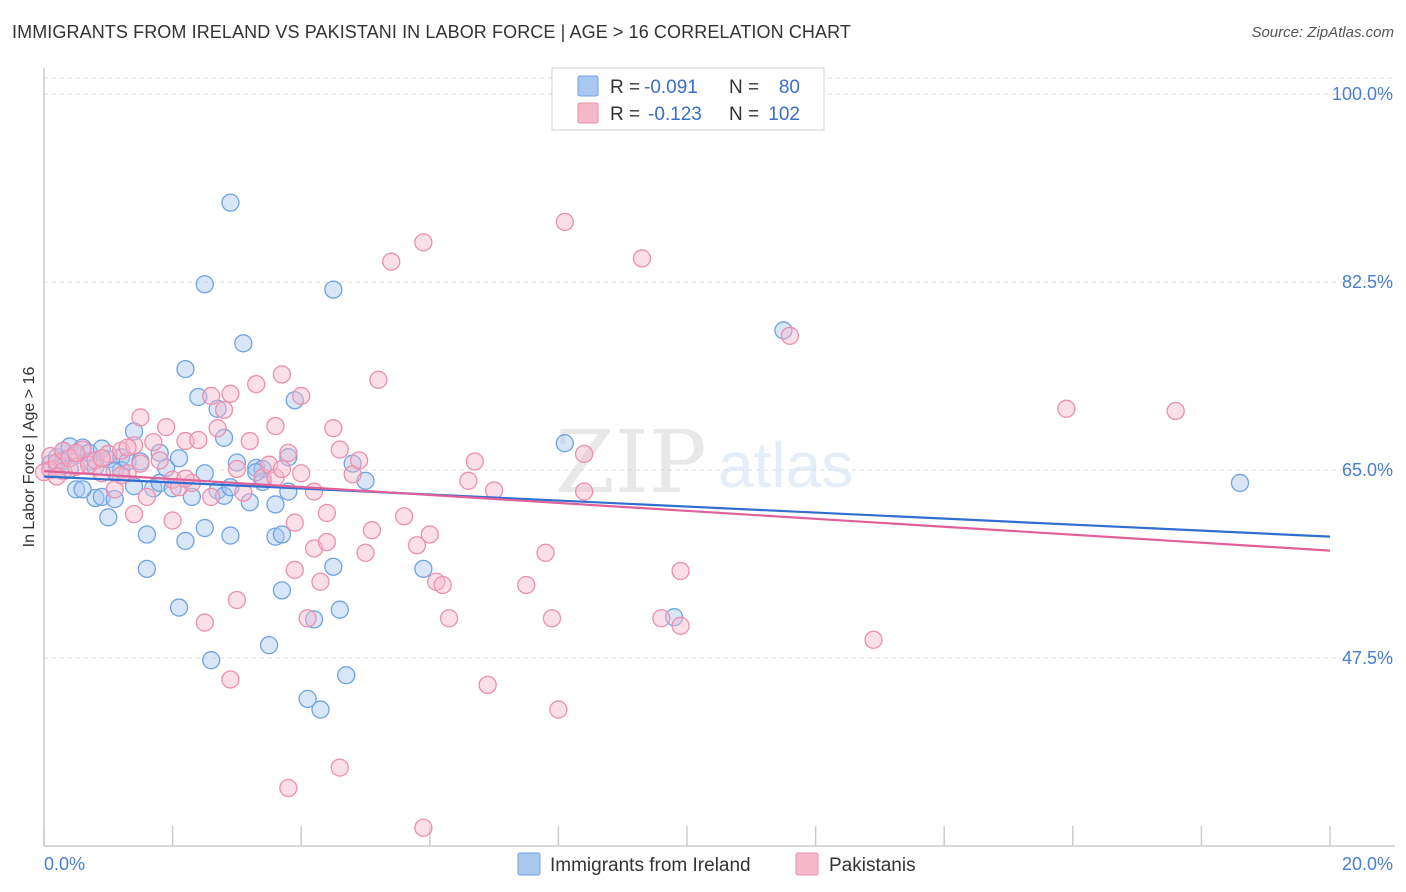 The image size is (1406, 892). Describe the element at coordinates (64, 864) in the screenshot. I see `x-tick-label-min: 0.0%` at that location.